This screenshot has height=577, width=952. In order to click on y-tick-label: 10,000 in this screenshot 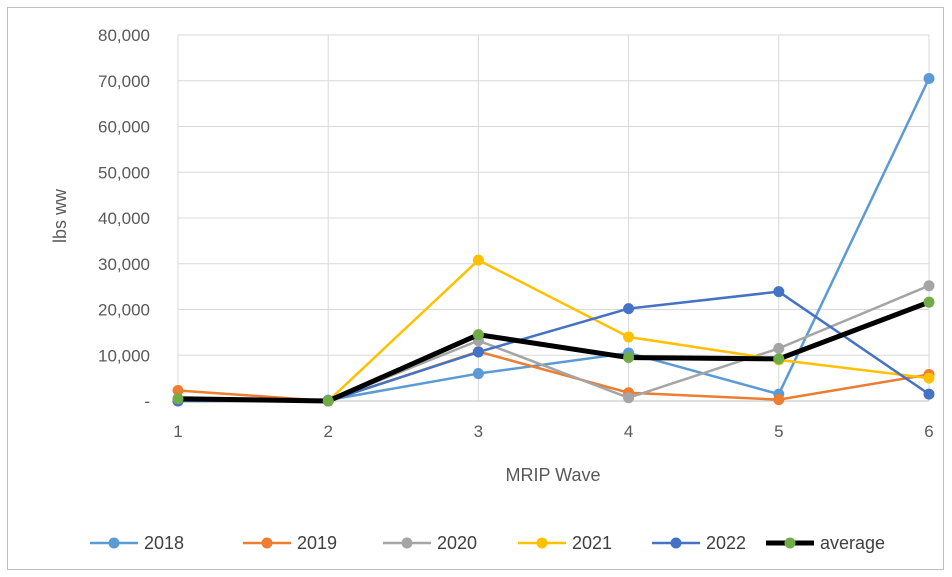, I will do `click(124, 355)`.